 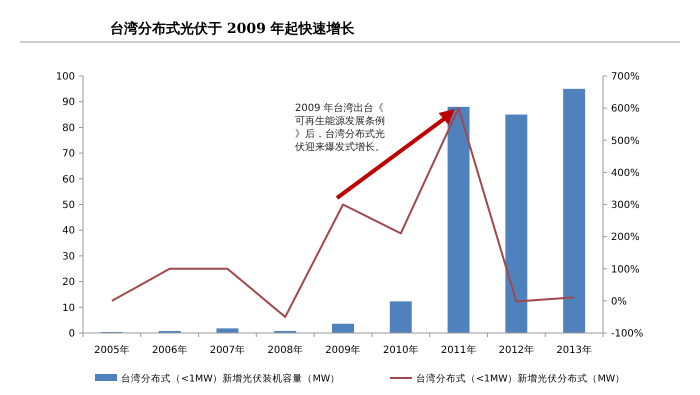 What do you see at coordinates (340, 127) in the screenshot?
I see `annotation: 2009 年台湾出台《可再生能源发展条例》后，台湾分布式光伏迎来爆发式增长。` at bounding box center [340, 127].